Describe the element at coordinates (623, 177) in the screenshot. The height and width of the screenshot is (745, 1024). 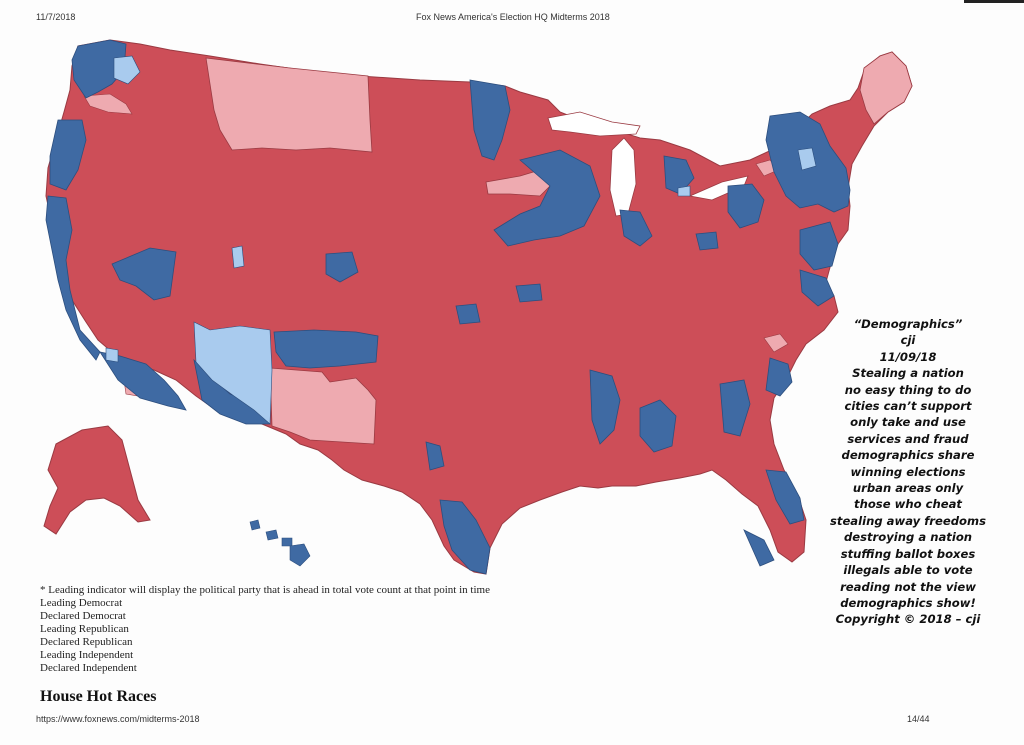
I see `lake-michigan` at that location.